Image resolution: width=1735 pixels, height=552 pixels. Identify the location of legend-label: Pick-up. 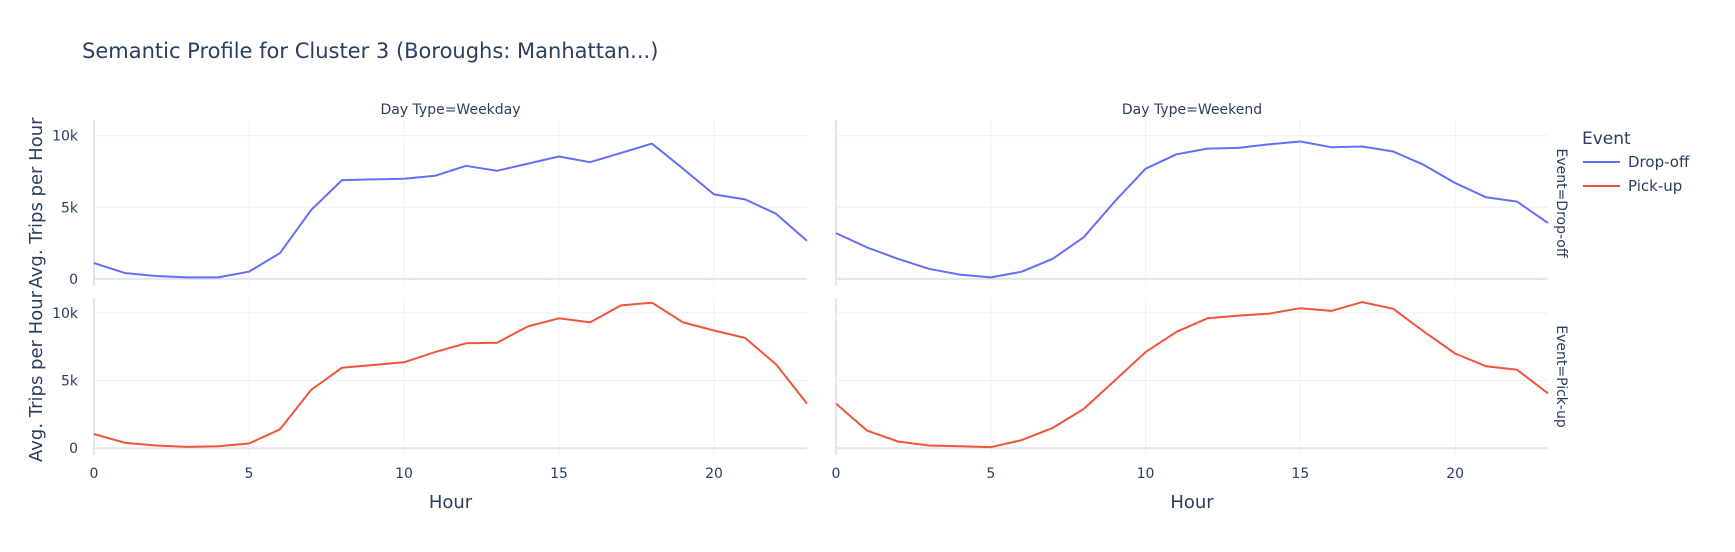
(1655, 186).